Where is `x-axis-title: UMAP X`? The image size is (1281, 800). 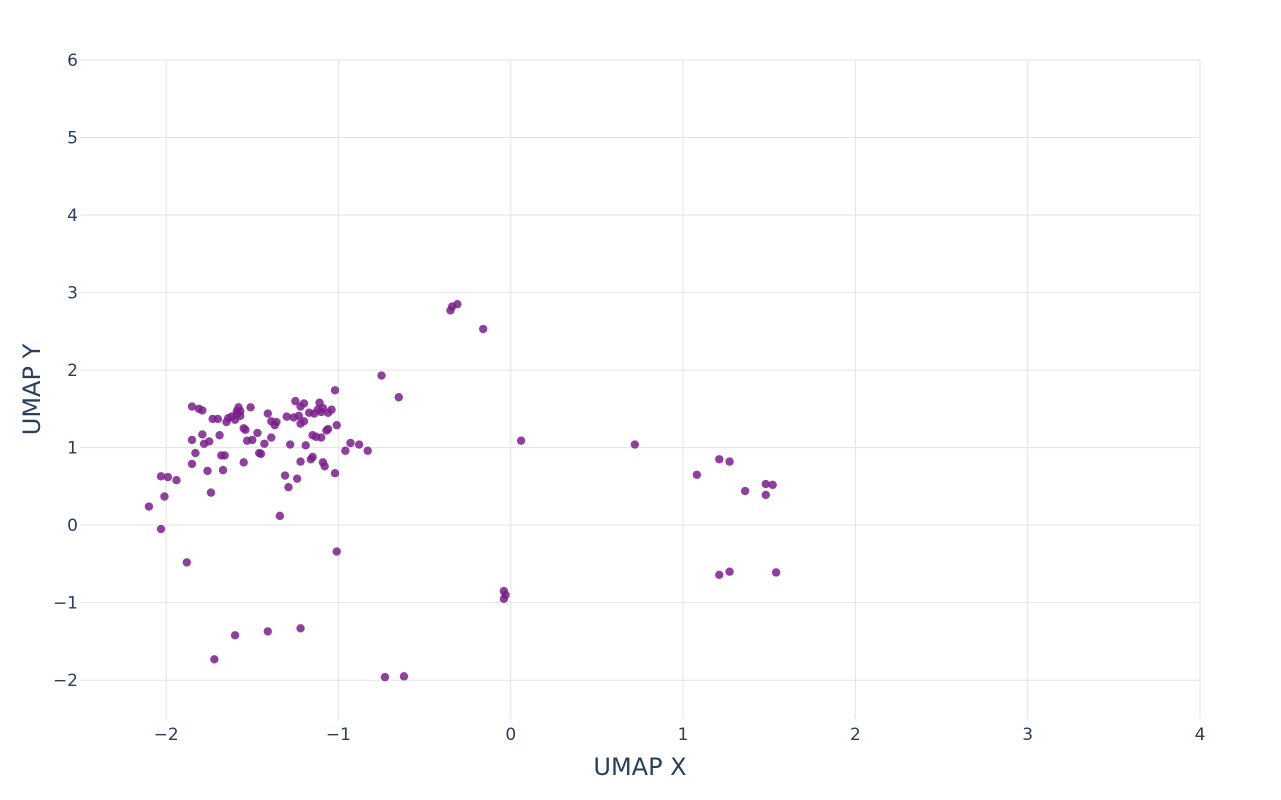 x-axis-title: UMAP X is located at coordinates (639, 767).